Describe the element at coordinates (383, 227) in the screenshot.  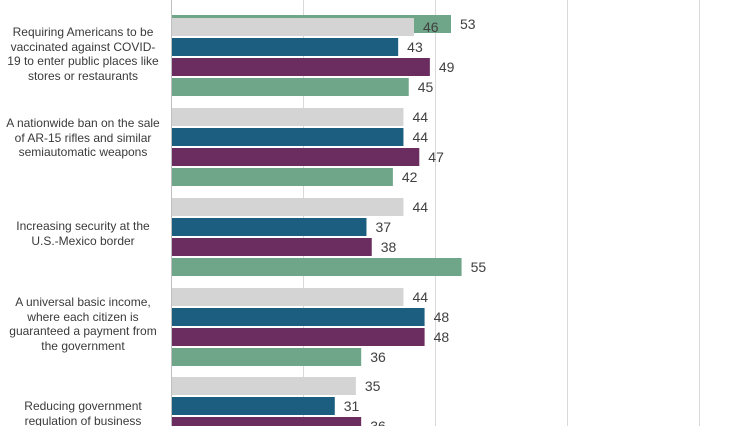
I see `data-label: 37` at that location.